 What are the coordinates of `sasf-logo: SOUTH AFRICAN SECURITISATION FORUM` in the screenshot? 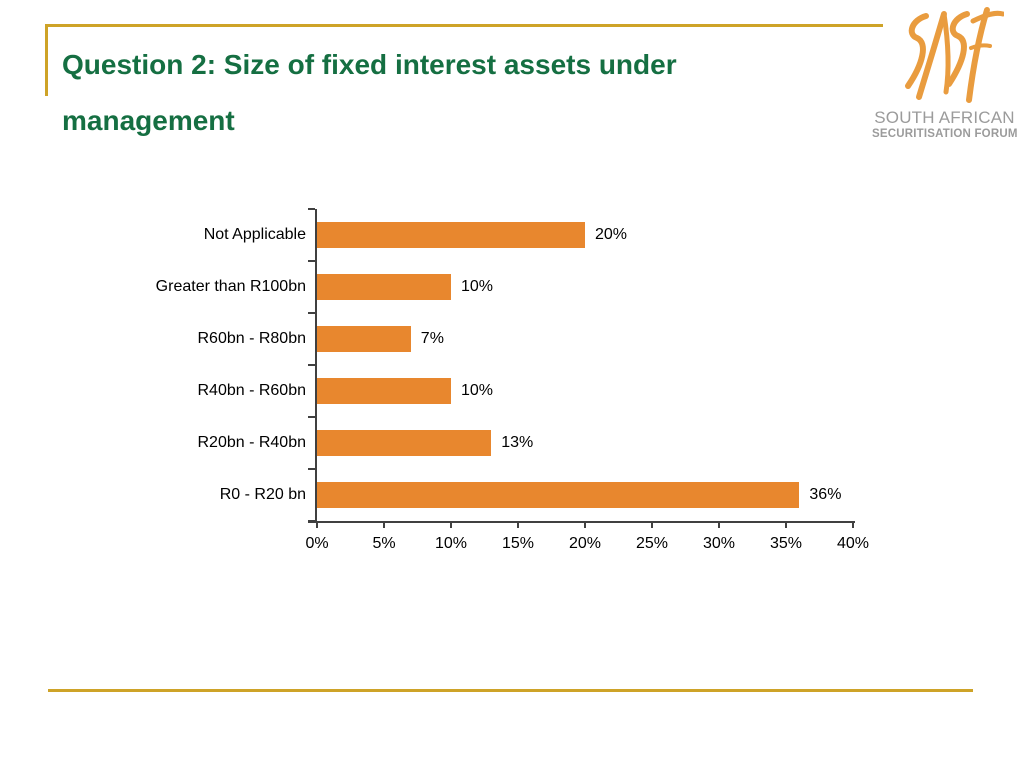 It's located at (944, 73).